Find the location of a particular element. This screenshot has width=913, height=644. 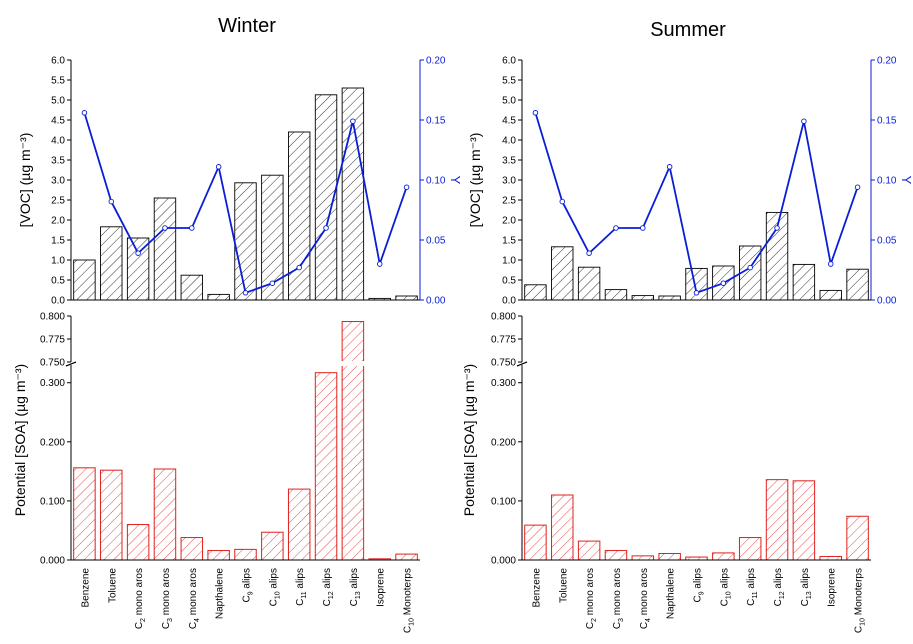

summer-voc-tick-label: 2.0 is located at coordinates (509, 221).